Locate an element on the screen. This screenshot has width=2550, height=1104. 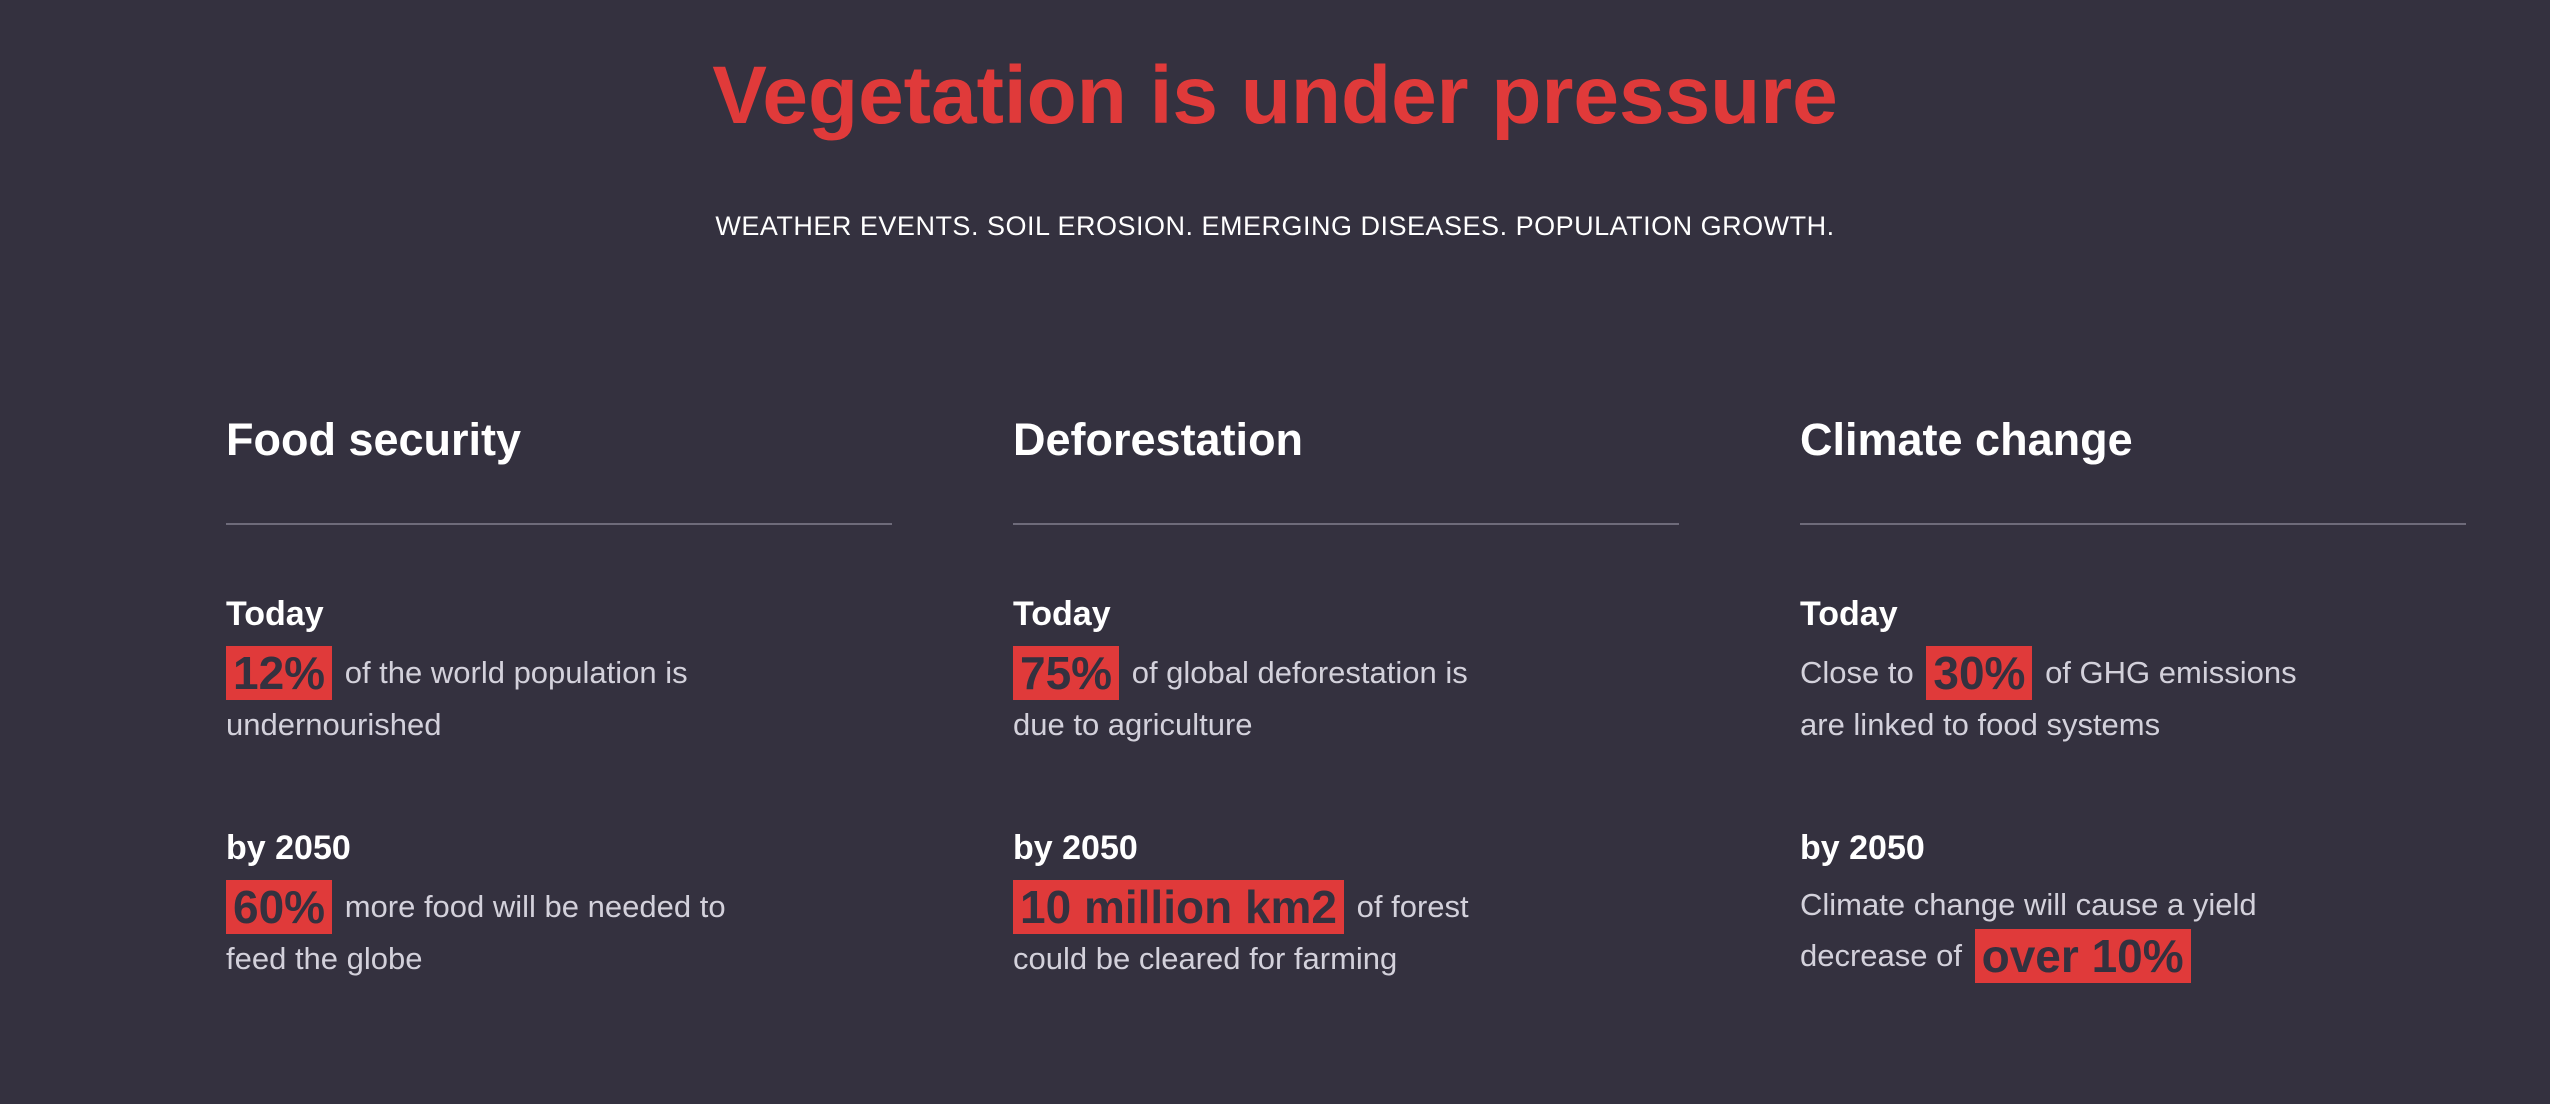
stat-description: Climate change will cause a yield is located at coordinates (2028, 904).